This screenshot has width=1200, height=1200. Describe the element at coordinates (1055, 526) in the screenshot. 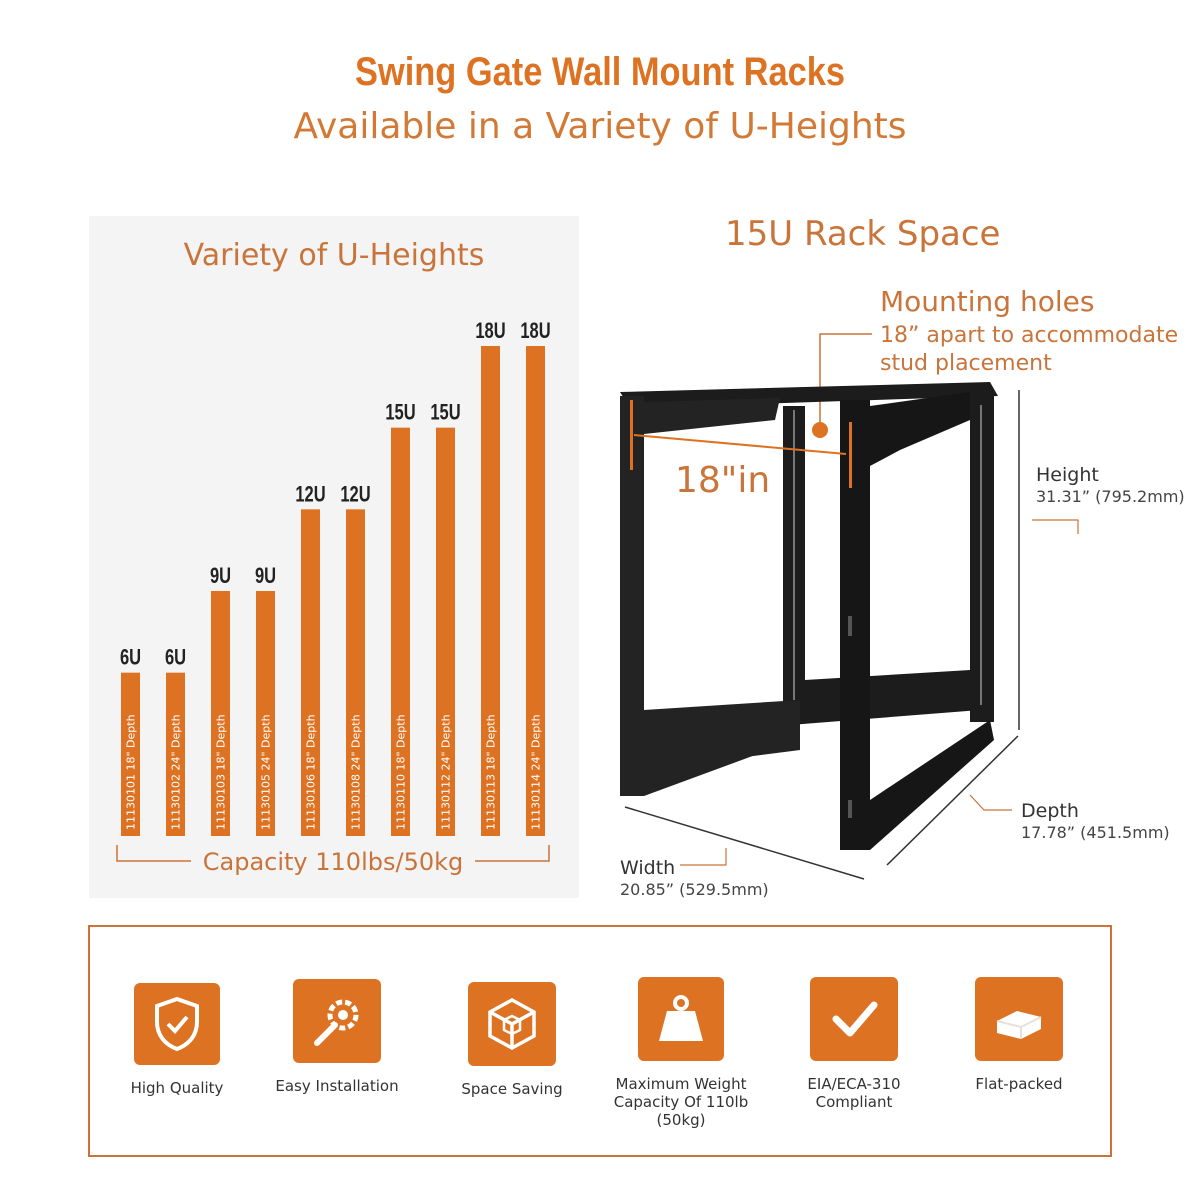

I see `height-callout` at that location.